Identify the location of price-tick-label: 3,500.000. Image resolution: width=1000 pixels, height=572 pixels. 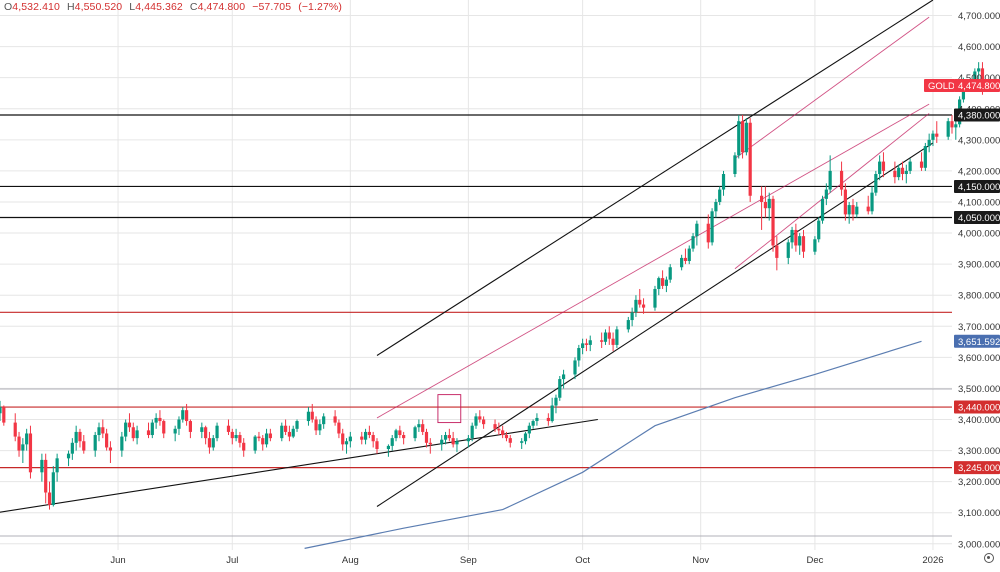
(979, 389).